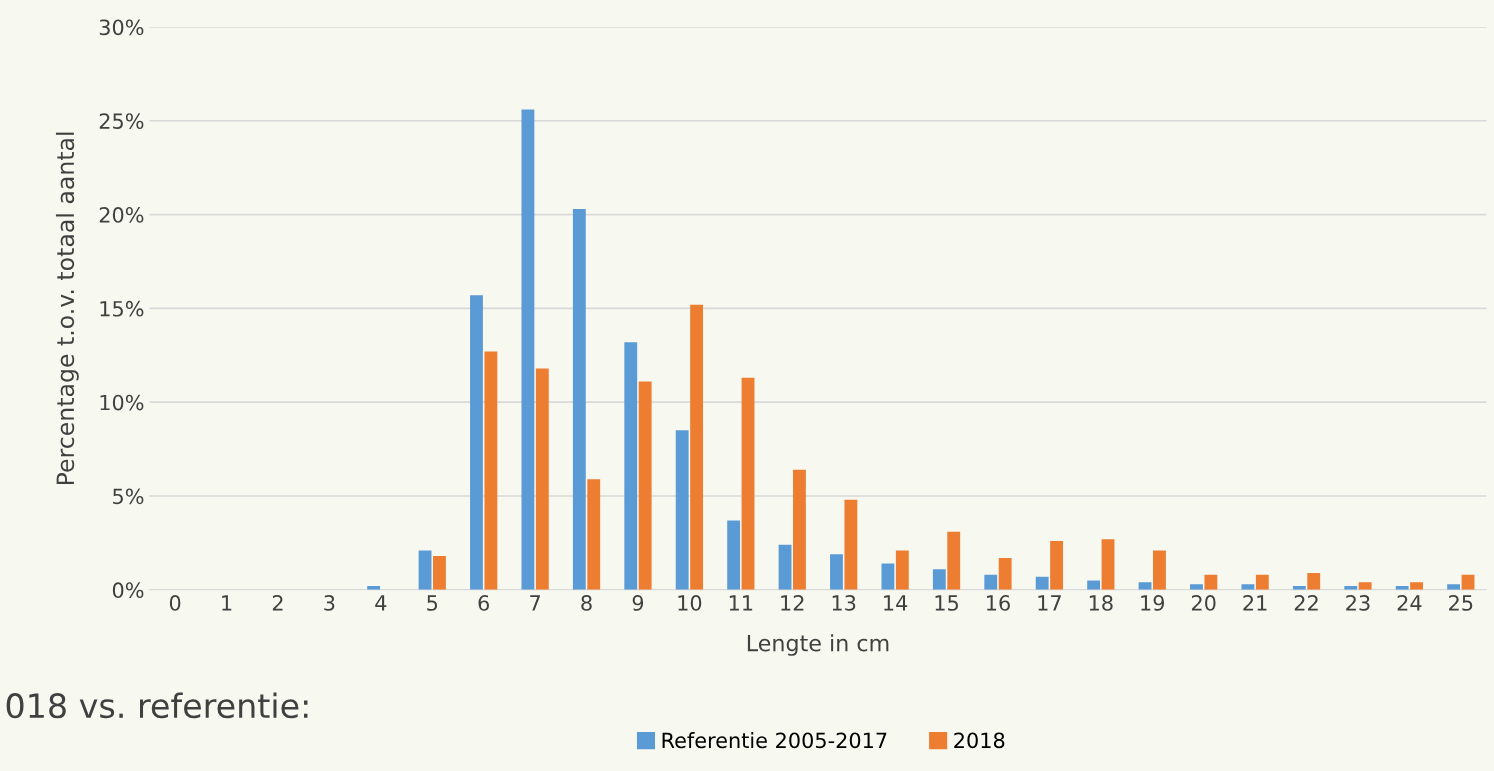  Describe the element at coordinates (844, 603) in the screenshot. I see `x-tick-label: 13` at that location.